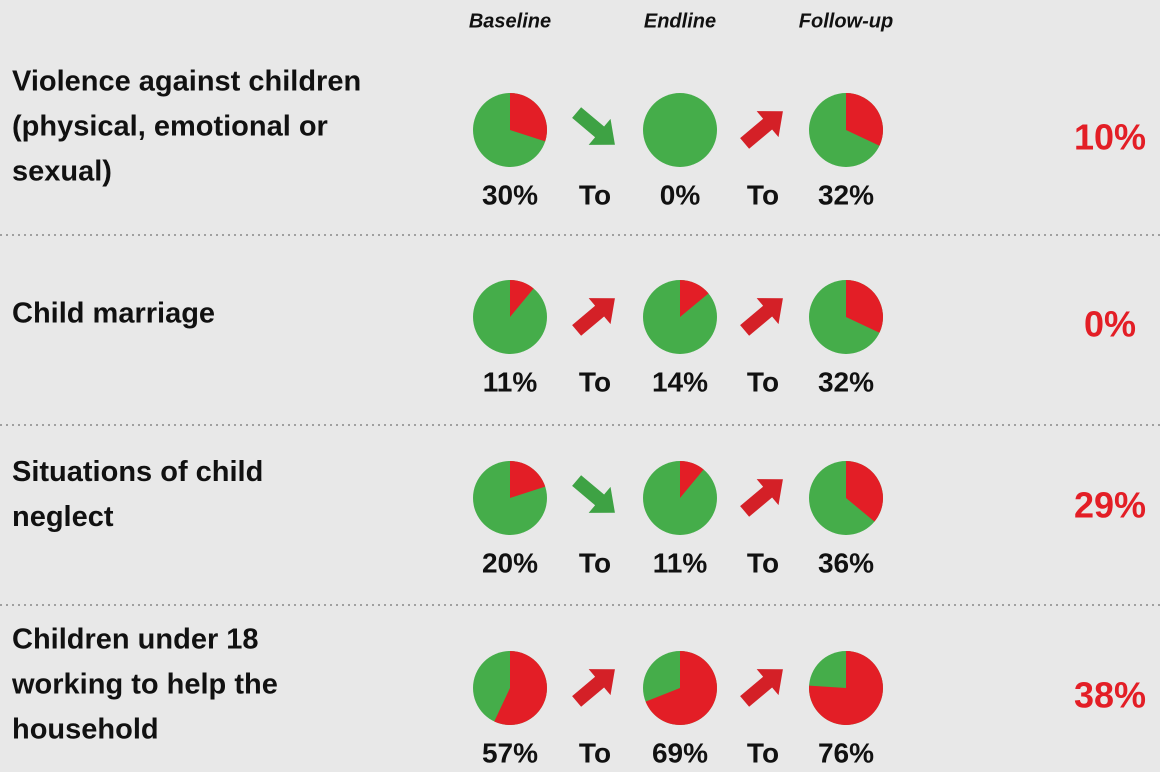 This screenshot has height=772, width=1160. What do you see at coordinates (1110, 695) in the screenshot?
I see `change-value: 38%` at bounding box center [1110, 695].